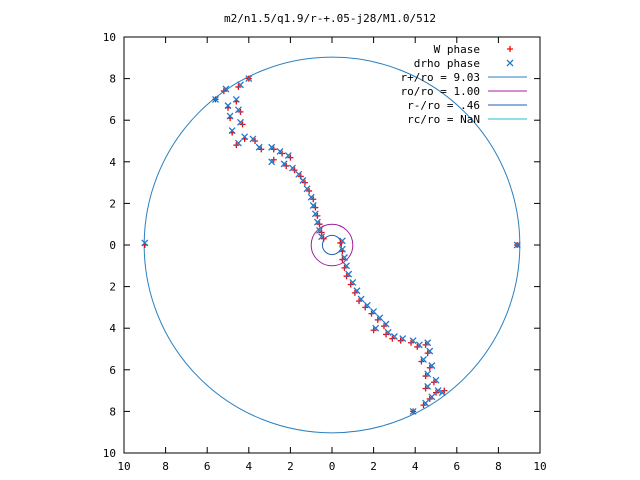  Describe the element at coordinates (440, 91) in the screenshot. I see `legend-label: ro/ro = 1.00` at that location.